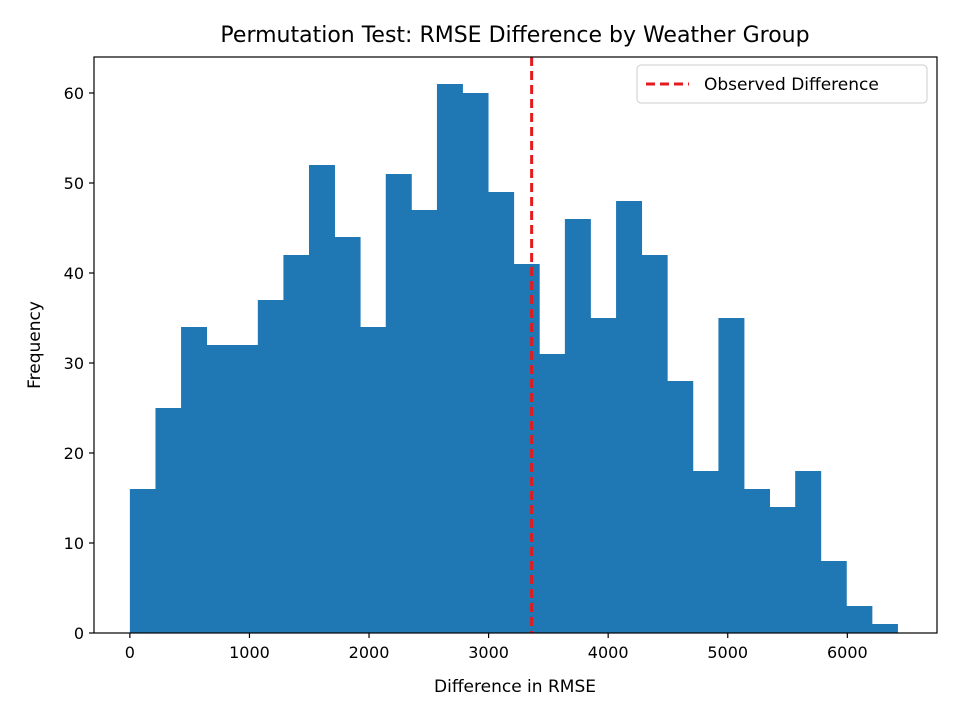 The height and width of the screenshot is (720, 960). I want to click on y-tick-label: 20, so click(74, 453).